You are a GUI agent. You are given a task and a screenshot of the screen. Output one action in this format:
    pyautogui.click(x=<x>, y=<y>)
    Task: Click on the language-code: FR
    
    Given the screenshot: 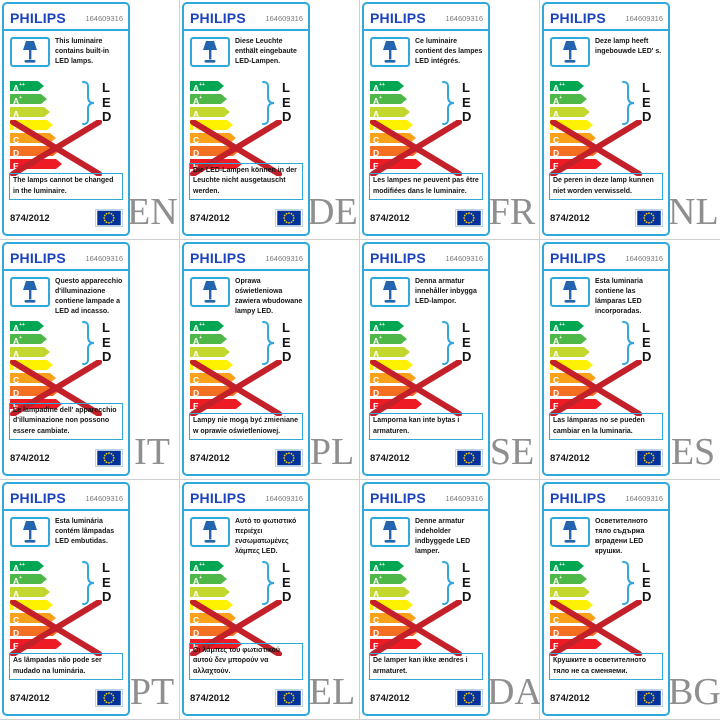 What is the action you would take?
    pyautogui.click(x=512, y=212)
    